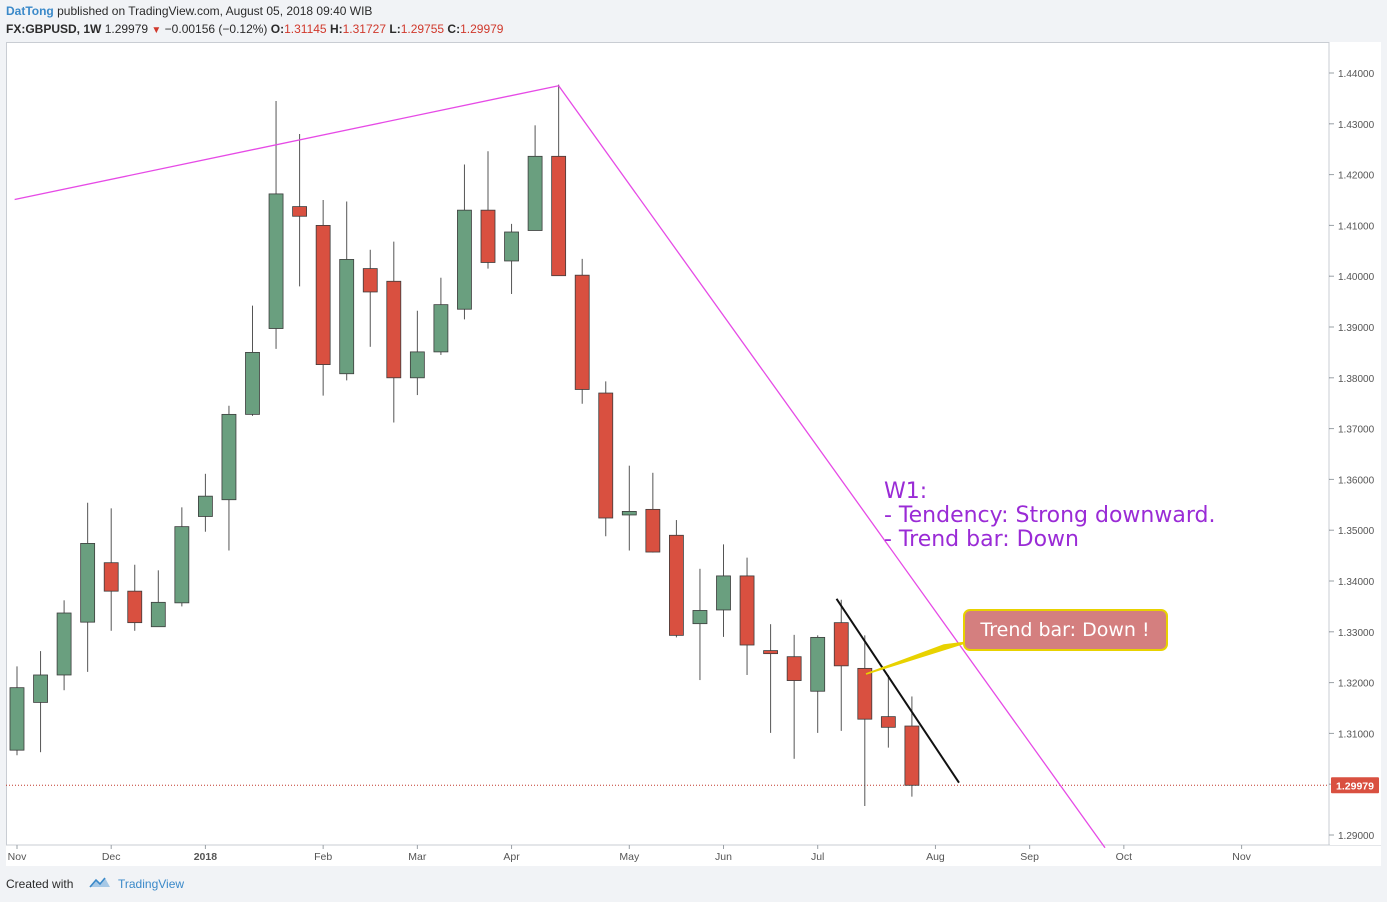  I want to click on author-link: DatTong, so click(30, 11).